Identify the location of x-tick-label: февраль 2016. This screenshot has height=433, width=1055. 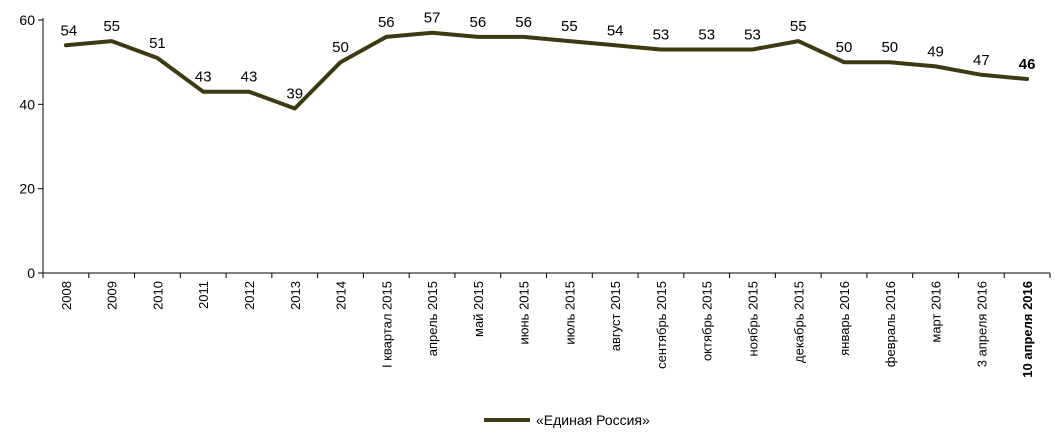
(890, 324).